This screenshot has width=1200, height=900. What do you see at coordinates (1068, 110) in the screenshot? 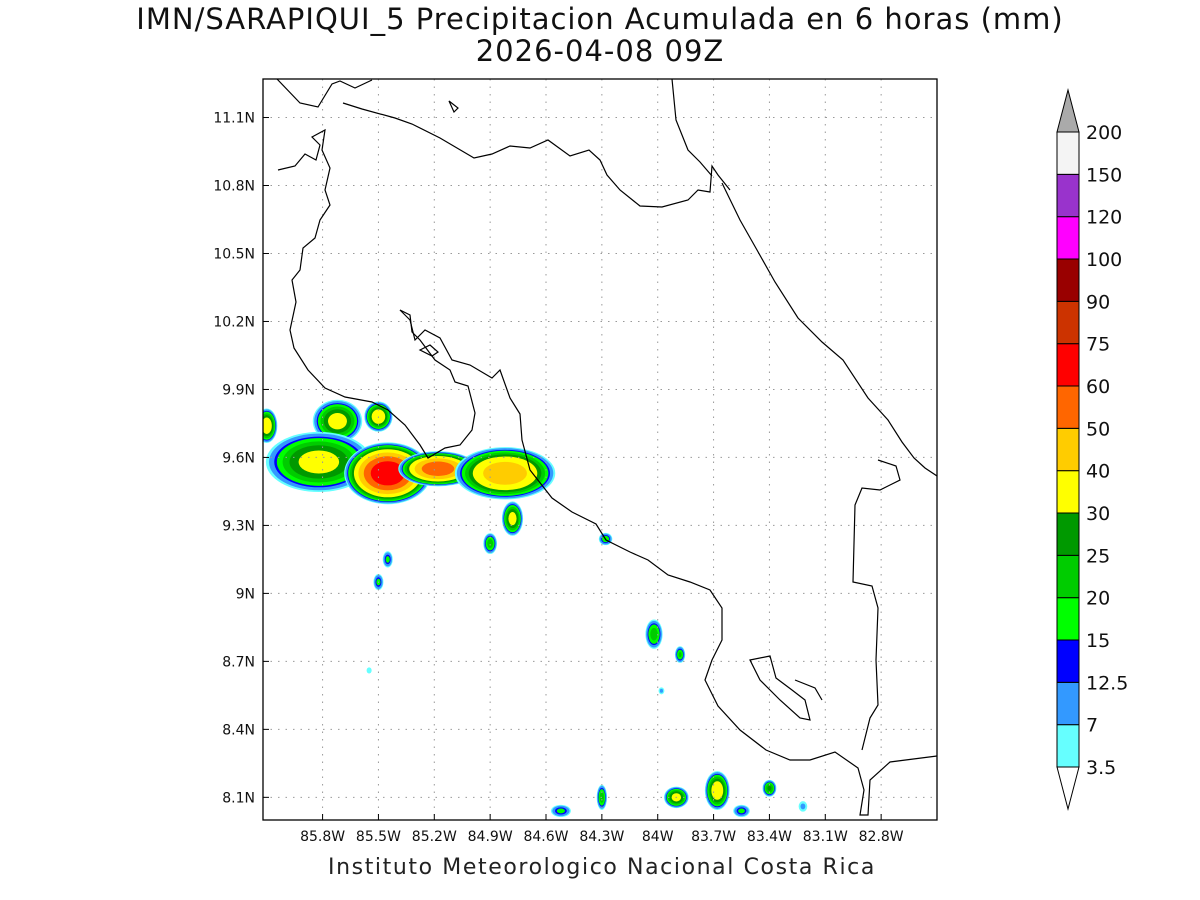
I see `colorbar-high-arrow` at bounding box center [1068, 110].